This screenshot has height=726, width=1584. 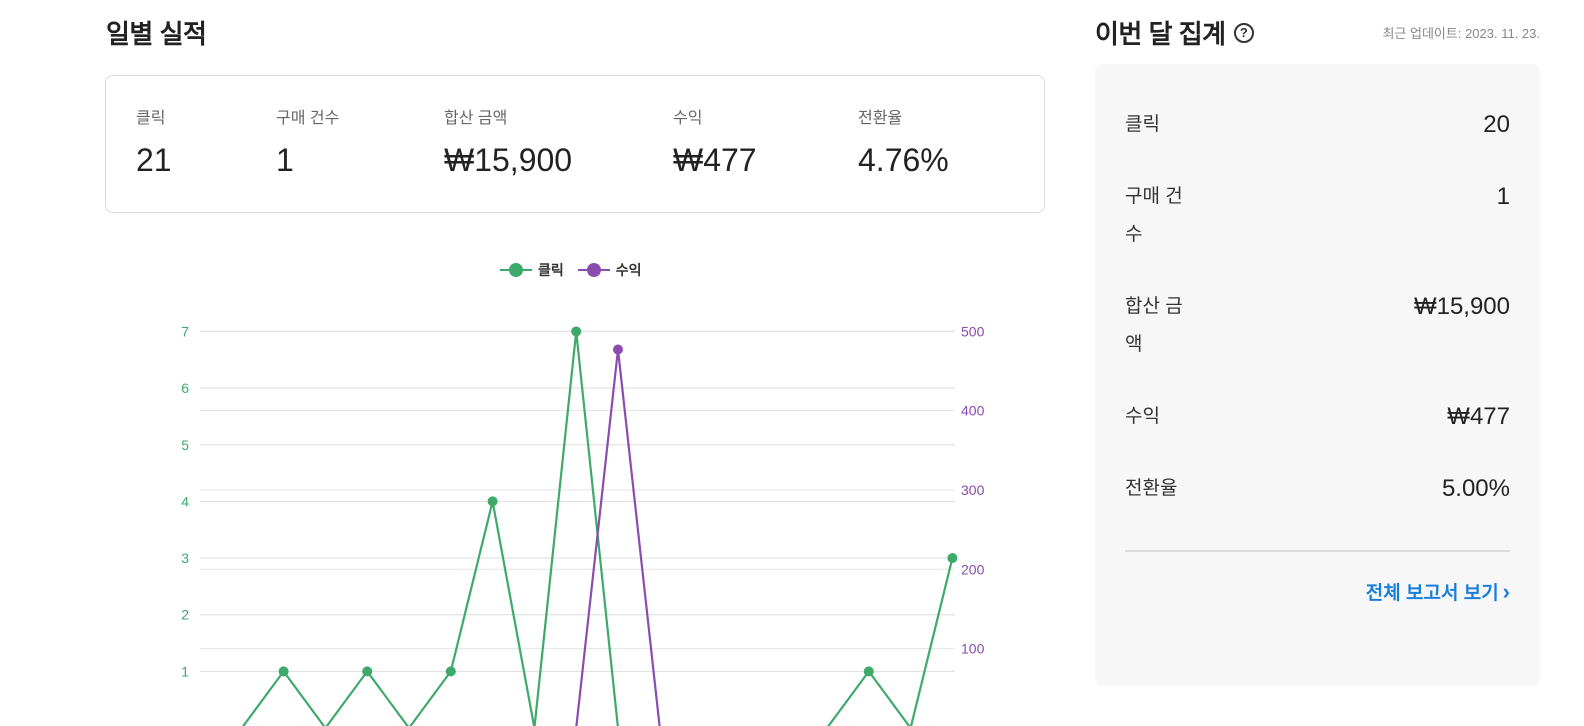 I want to click on stat-conversion-label: 전환율, so click(x=880, y=118).